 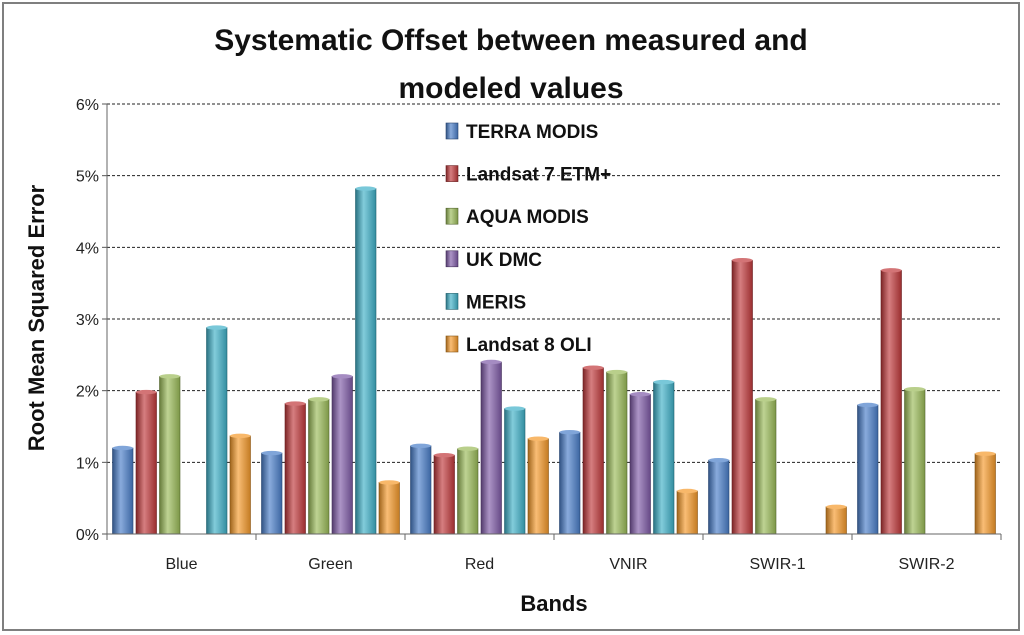 I want to click on bar-vnir-meris, so click(x=664, y=458).